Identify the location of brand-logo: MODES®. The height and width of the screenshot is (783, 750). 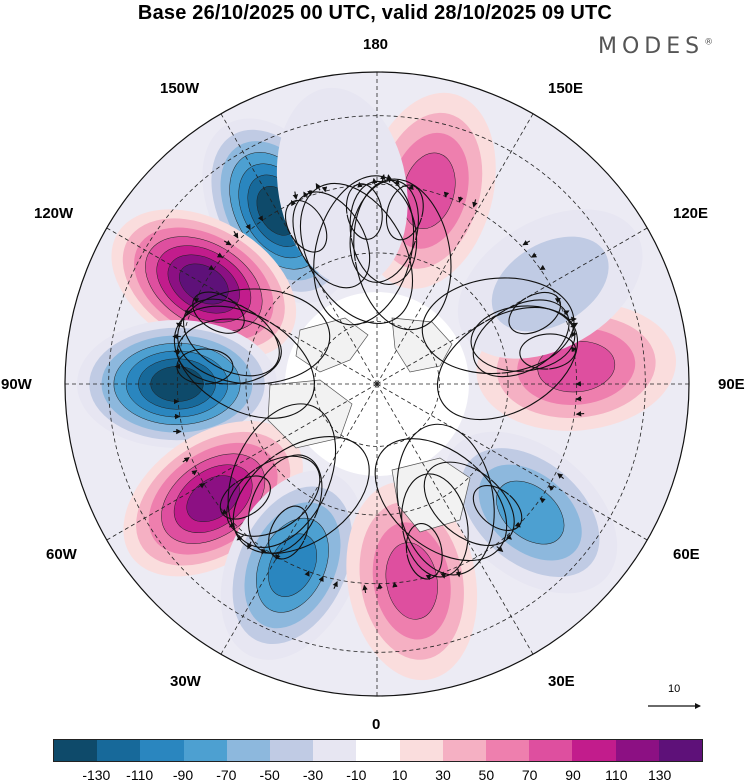
(655, 46).